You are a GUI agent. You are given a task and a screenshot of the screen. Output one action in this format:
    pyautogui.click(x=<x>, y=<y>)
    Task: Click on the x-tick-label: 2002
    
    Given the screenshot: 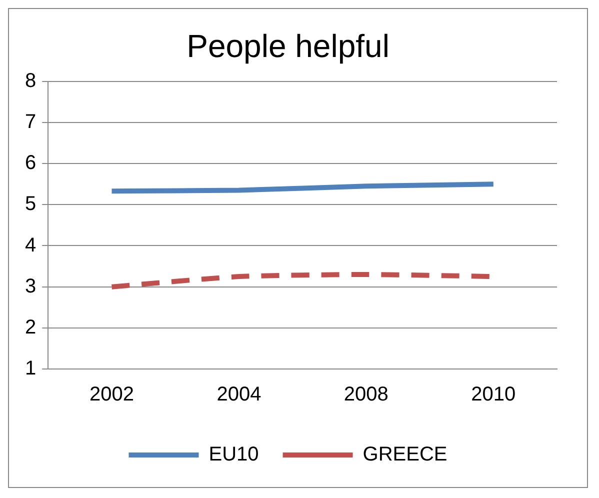 What is the action you would take?
    pyautogui.click(x=111, y=395)
    